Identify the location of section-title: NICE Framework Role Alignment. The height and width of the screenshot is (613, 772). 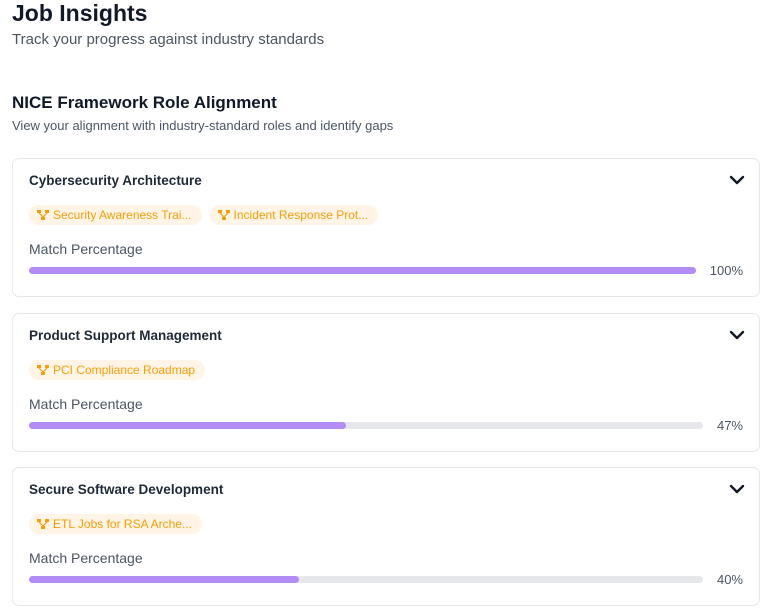
(144, 102).